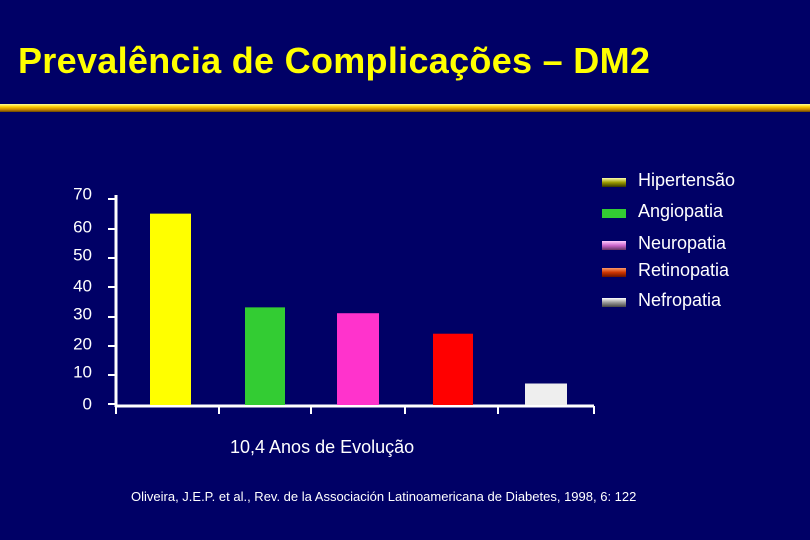  What do you see at coordinates (614, 302) in the screenshot?
I see `legend-swatch-nefropatia` at bounding box center [614, 302].